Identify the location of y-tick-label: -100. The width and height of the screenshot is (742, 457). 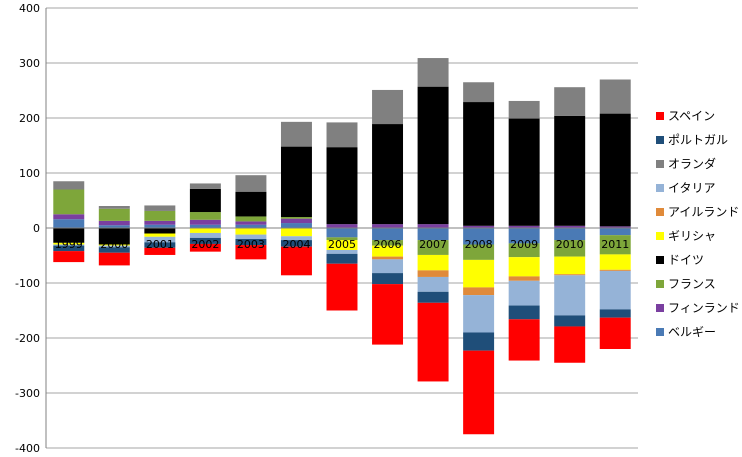
(27, 283).